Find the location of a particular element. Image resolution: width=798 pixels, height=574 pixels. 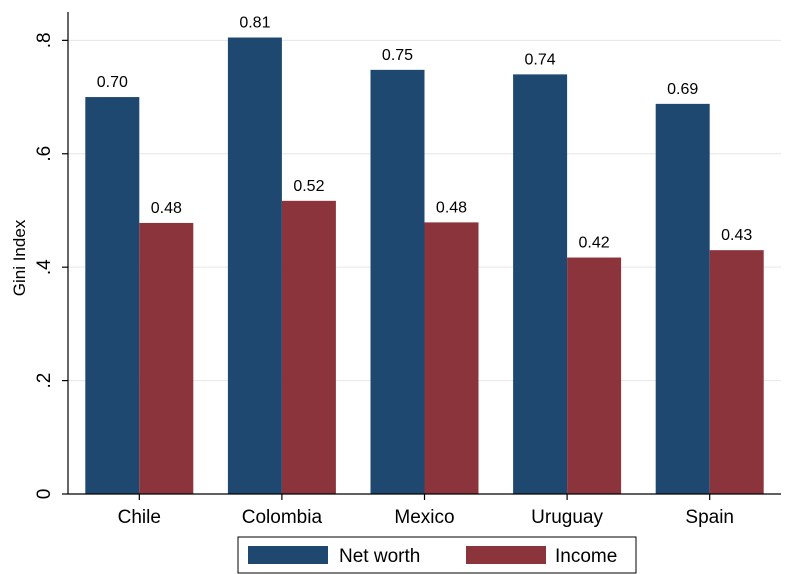

y-tick-label: 0 is located at coordinates (44, 494).